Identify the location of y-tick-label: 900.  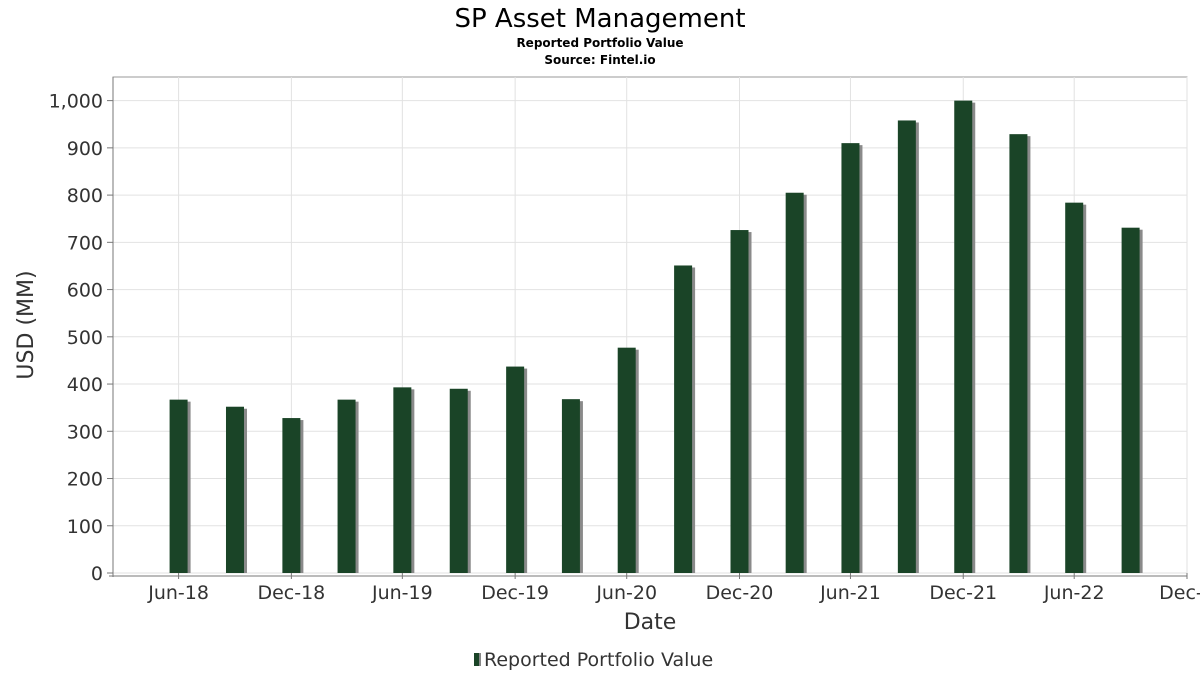
(85, 149).